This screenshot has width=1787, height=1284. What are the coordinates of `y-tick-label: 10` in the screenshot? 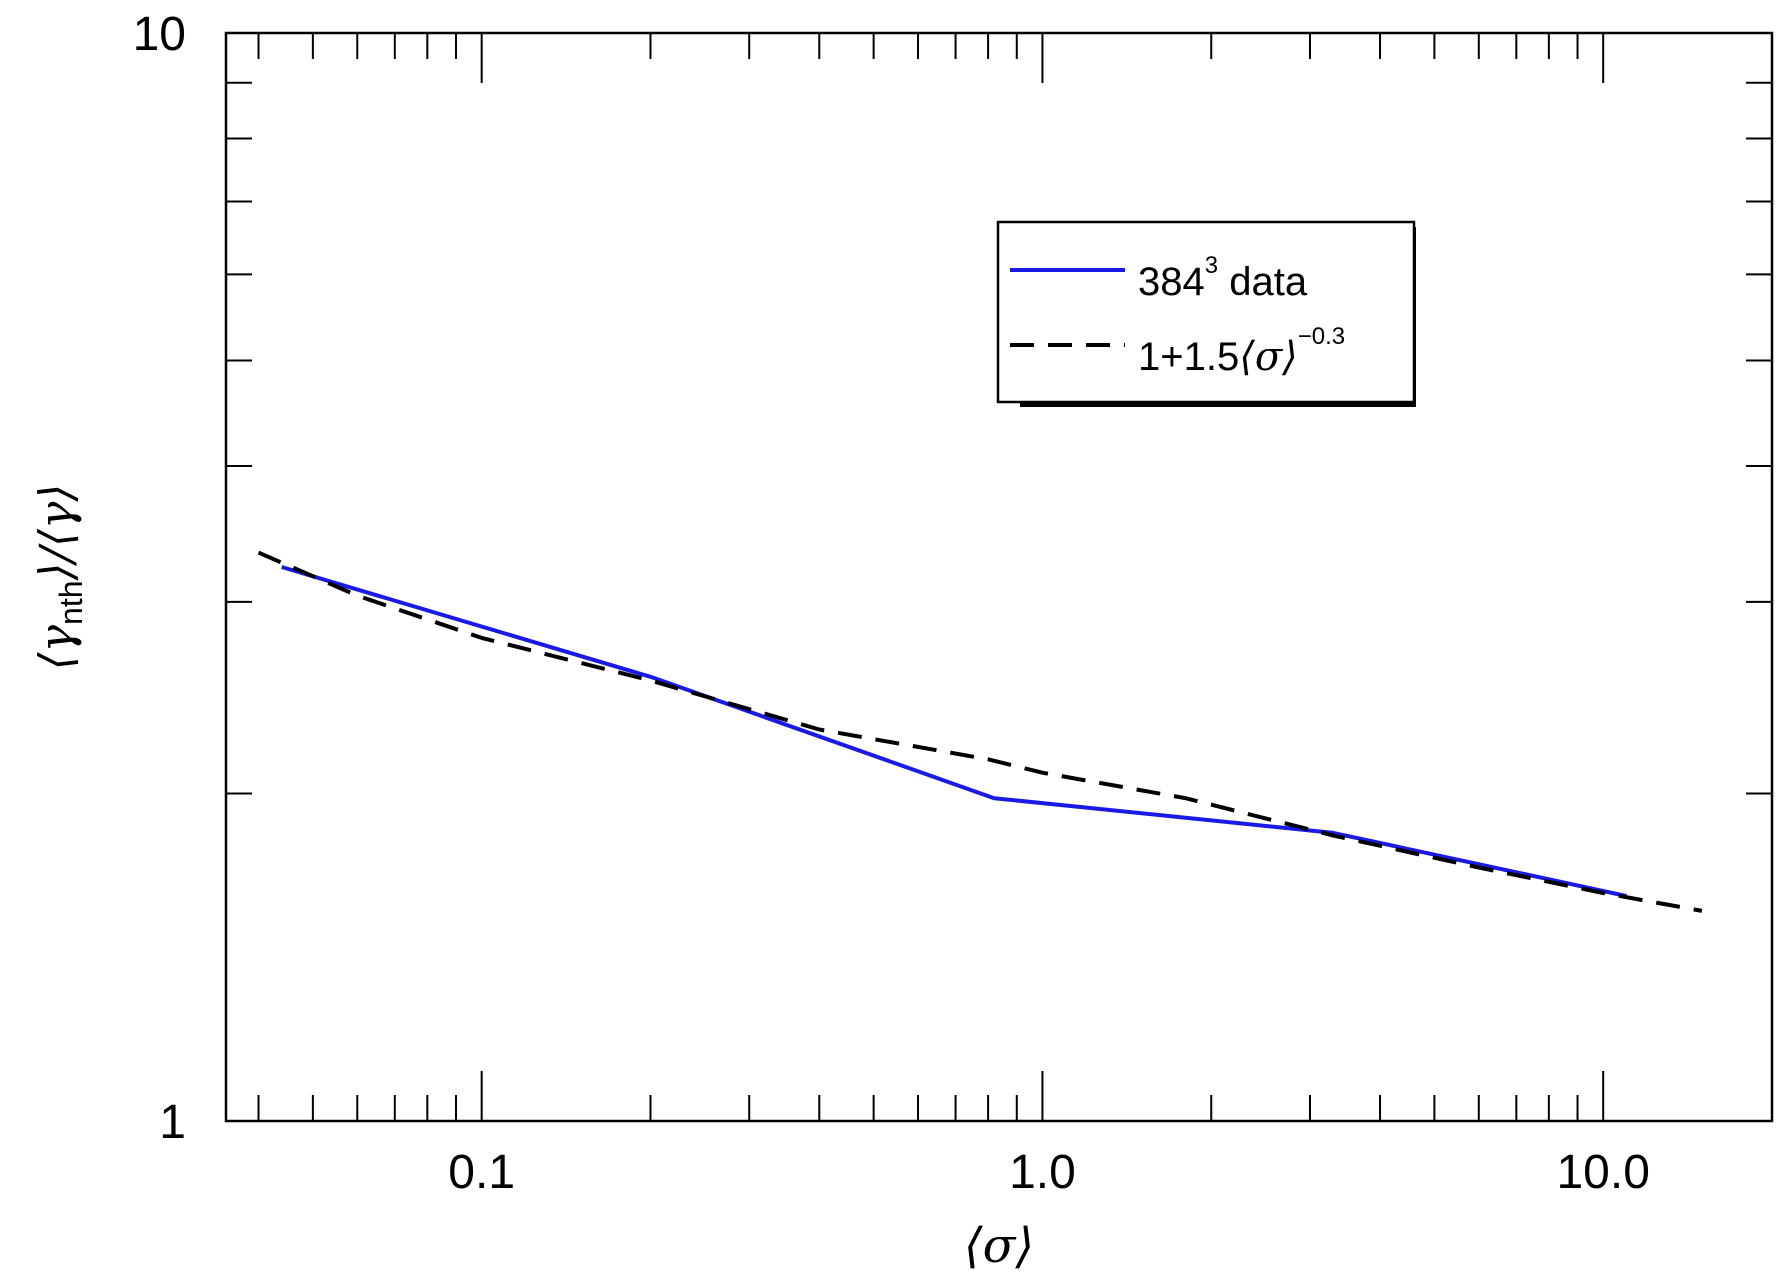 It's located at (159, 34).